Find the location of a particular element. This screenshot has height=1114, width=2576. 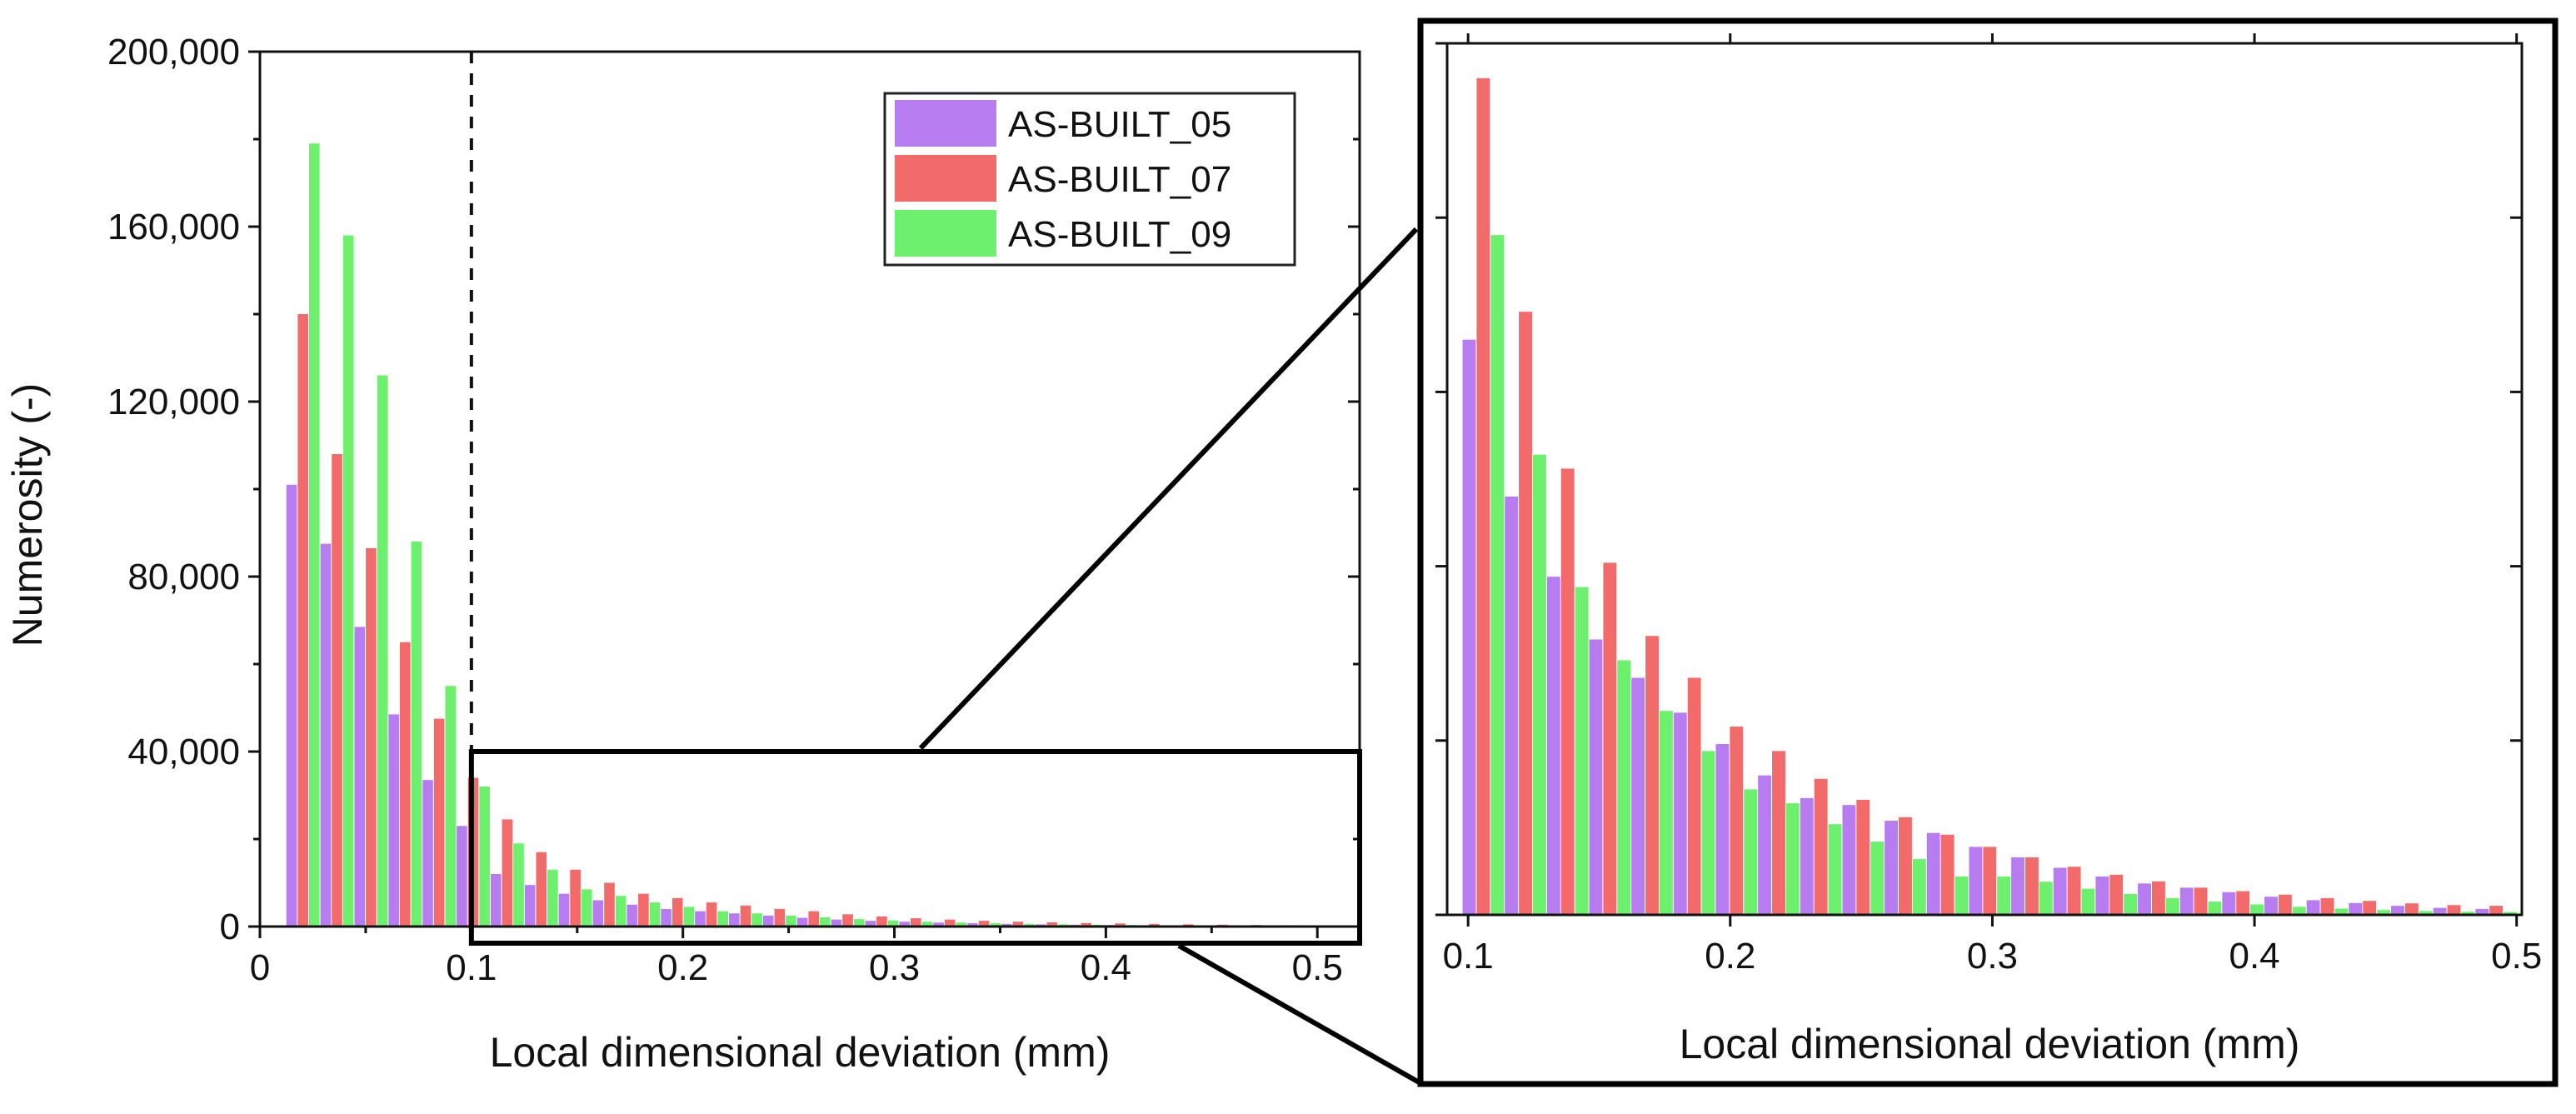

main-y-tick-label: 80,000 is located at coordinates (183, 577).